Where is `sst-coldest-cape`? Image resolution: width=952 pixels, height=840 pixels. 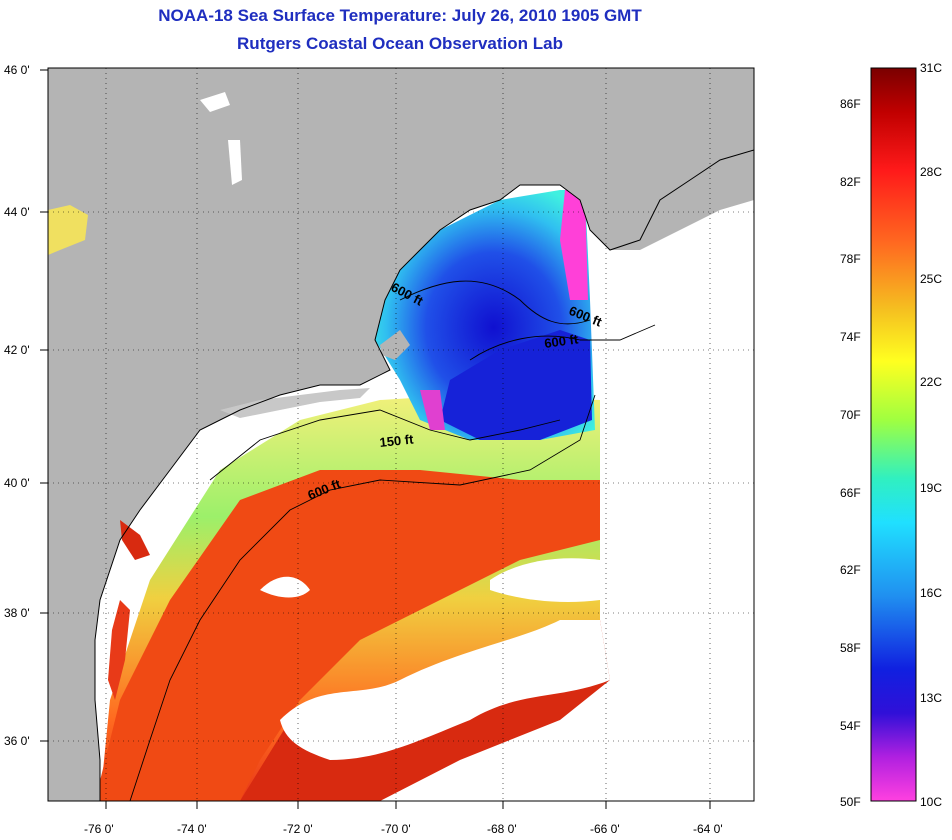
sst-coldest-cape is located at coordinates (432, 410).